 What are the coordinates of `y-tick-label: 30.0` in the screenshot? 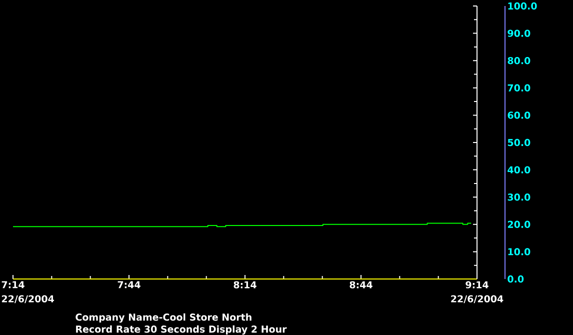 It's located at (519, 197).